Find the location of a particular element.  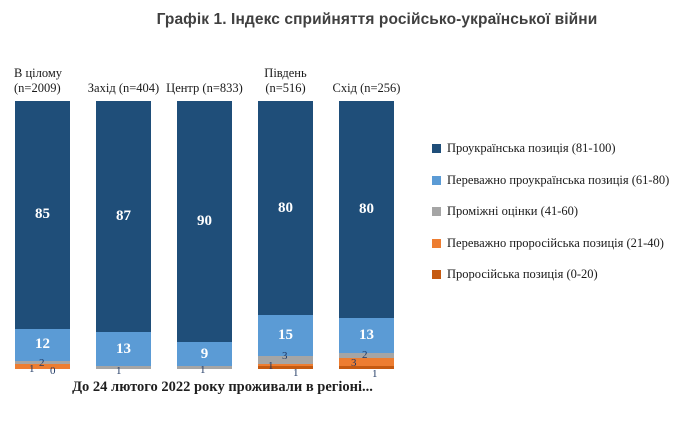

bar-segment: 12 is located at coordinates (42, 344).